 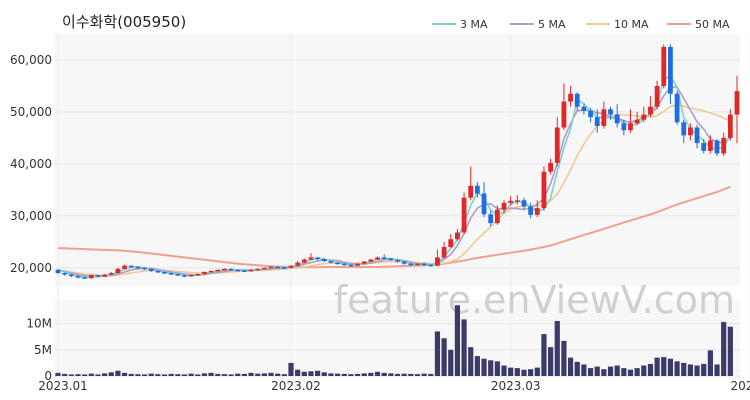 I want to click on legend-label: 50 MA, so click(x=712, y=24).